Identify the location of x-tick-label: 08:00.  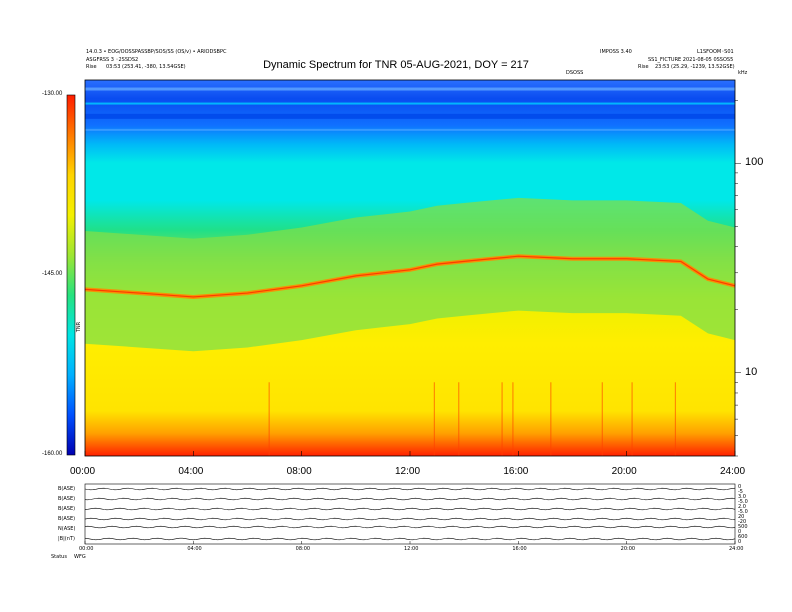
(299, 471).